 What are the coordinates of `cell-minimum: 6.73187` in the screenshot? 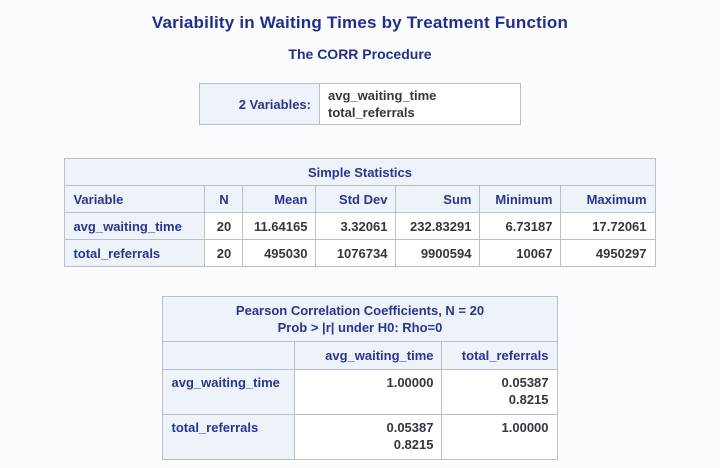 It's located at (520, 226).